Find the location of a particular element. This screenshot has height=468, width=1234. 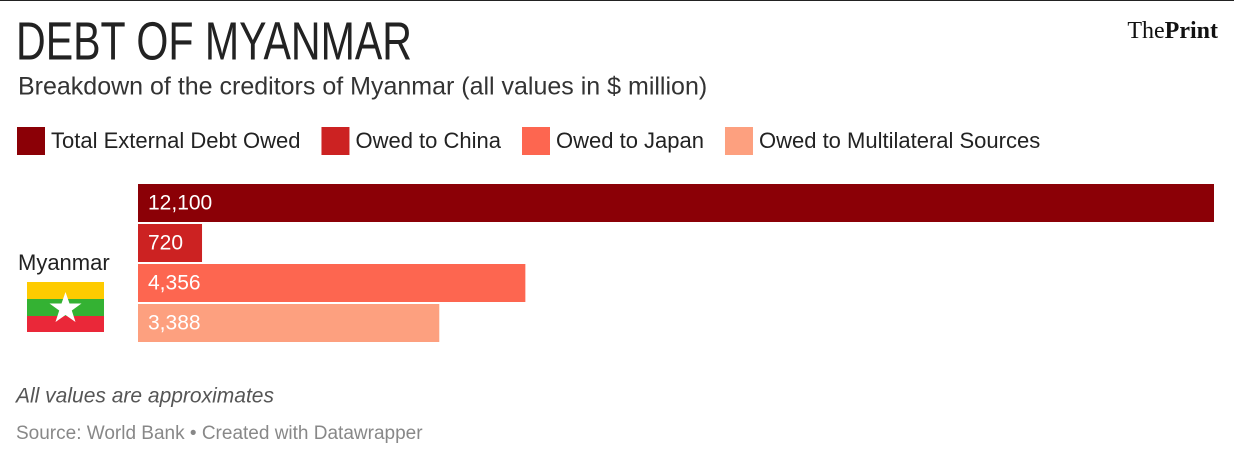

note: All values are approximates is located at coordinates (144, 396).